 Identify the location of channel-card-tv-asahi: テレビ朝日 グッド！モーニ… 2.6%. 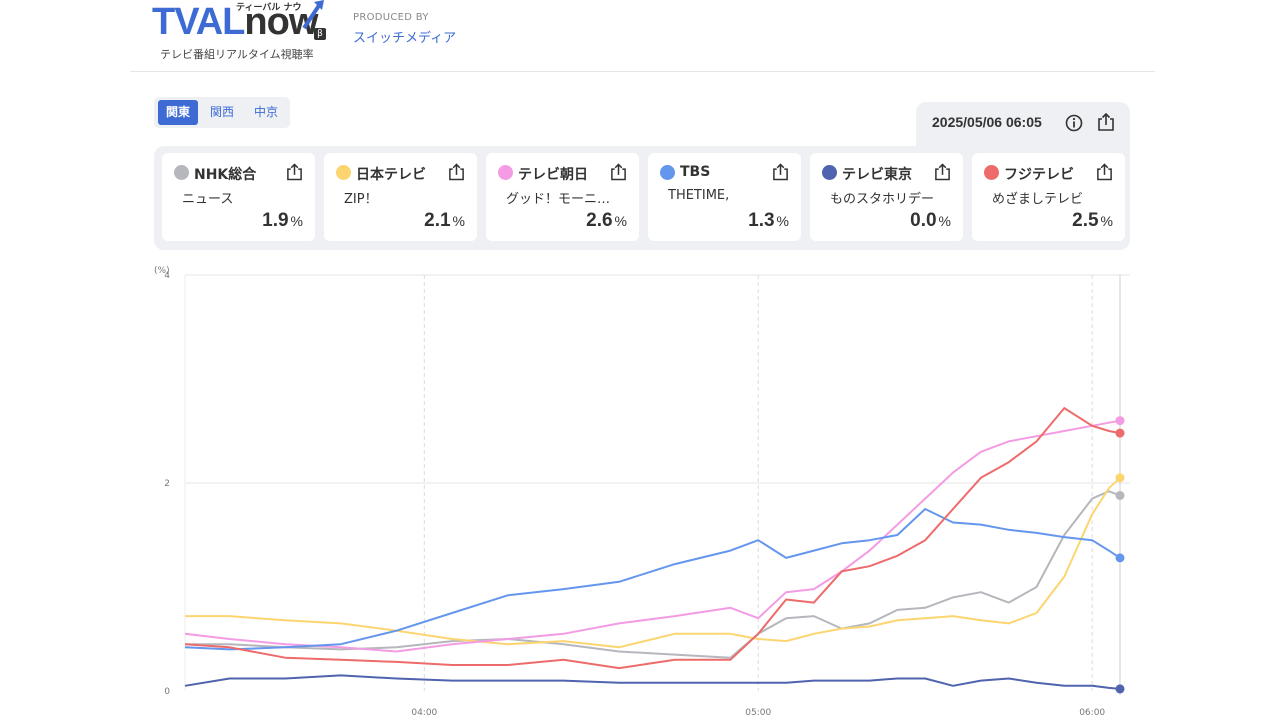
(562, 197).